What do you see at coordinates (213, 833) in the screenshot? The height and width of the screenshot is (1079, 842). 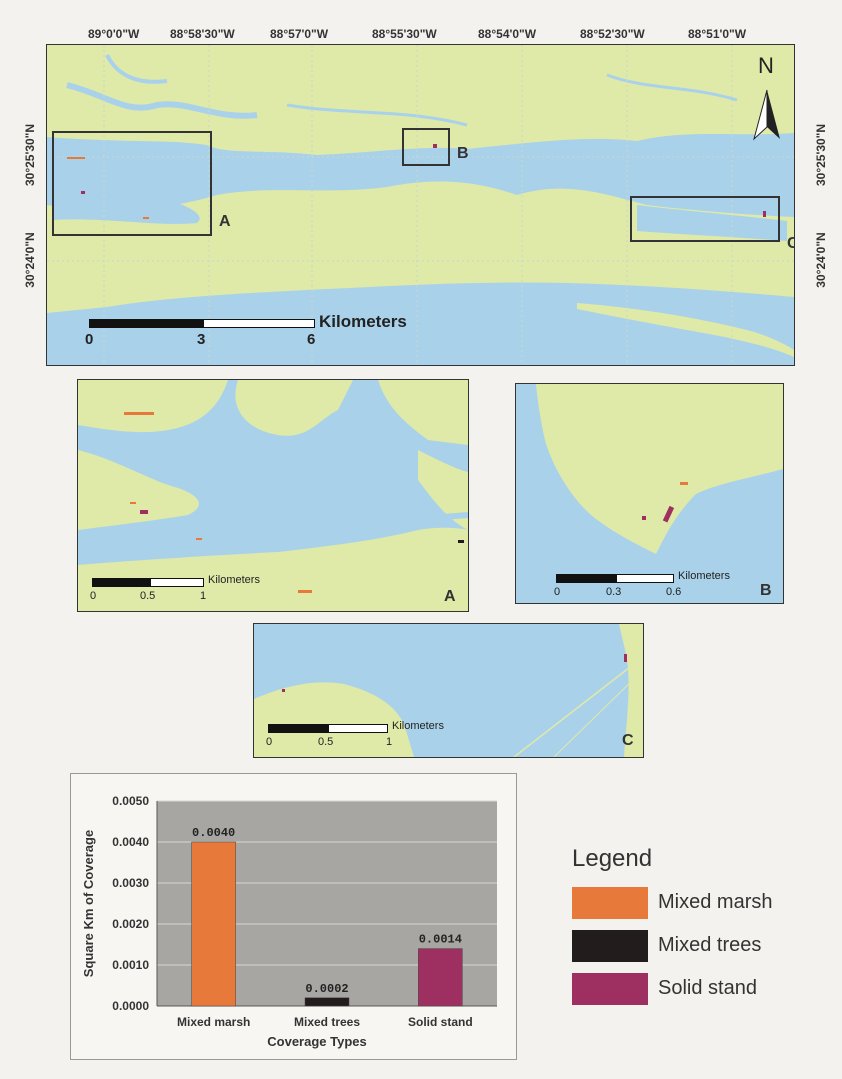 I see `bar-value-label: 0.0040` at bounding box center [213, 833].